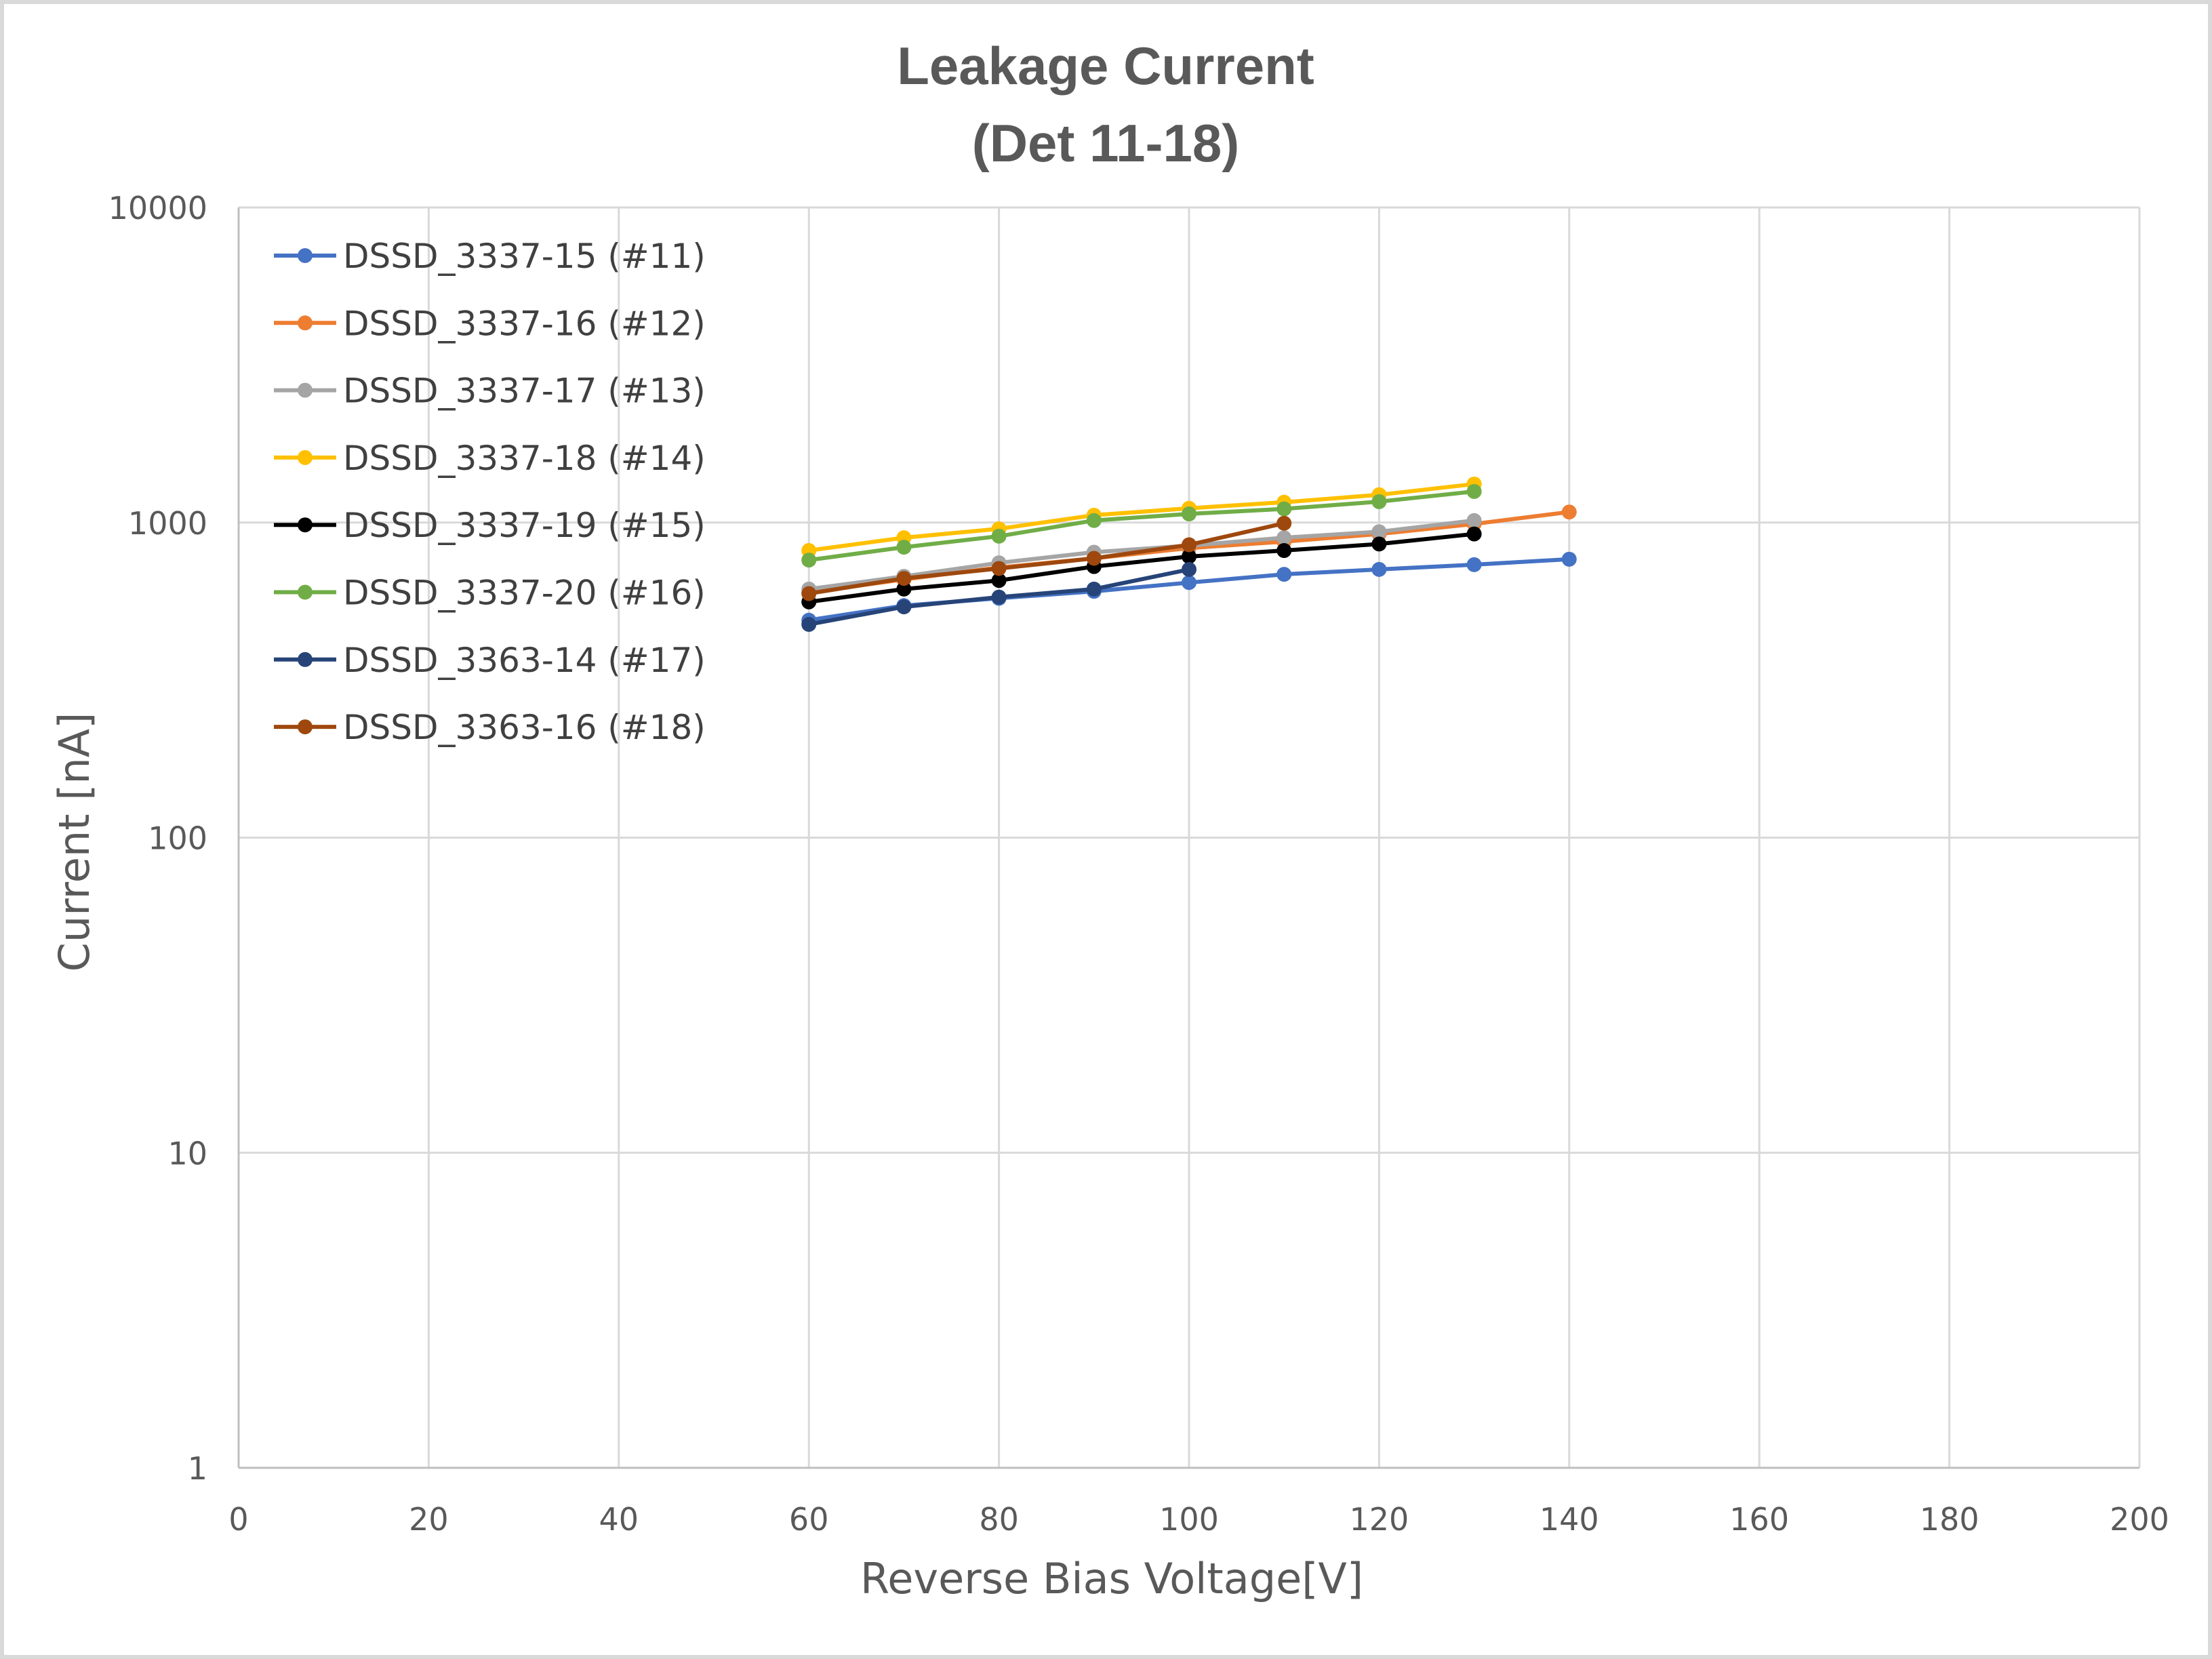 The image size is (2212, 1659). I want to click on legend-item: DSSD_3337-20 (#16), so click(490, 593).